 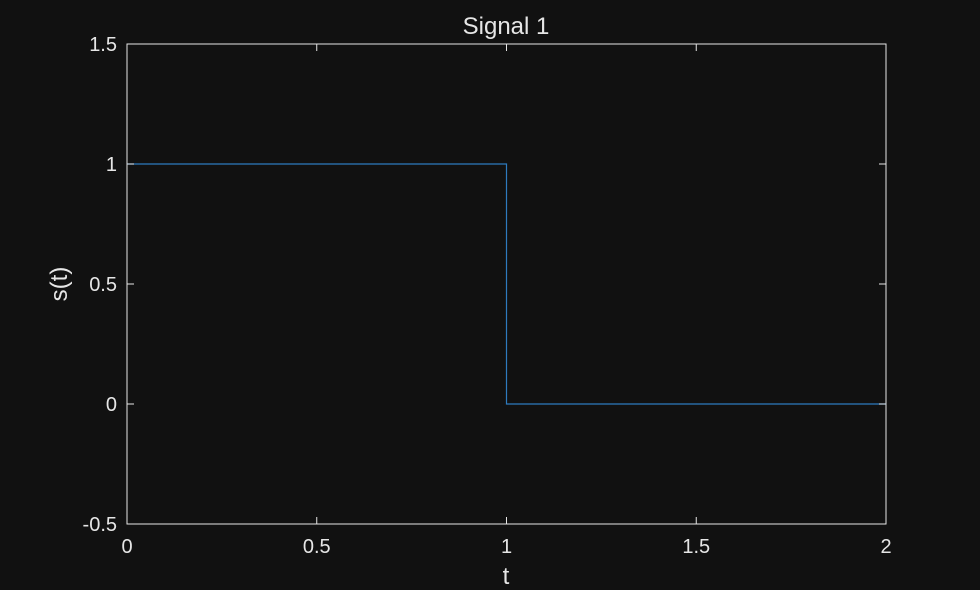 What do you see at coordinates (696, 547) in the screenshot?
I see `x-tick-label: 1.5` at bounding box center [696, 547].